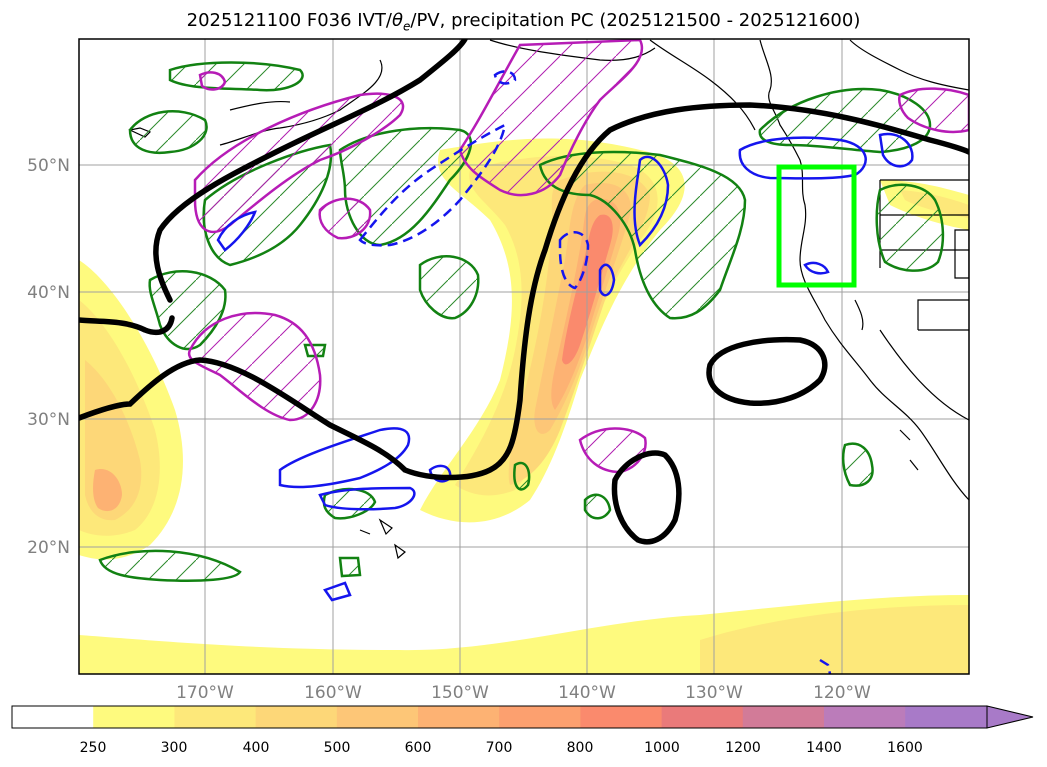  What do you see at coordinates (333, 693) in the screenshot?
I see `lon-label-160w: 160°W` at bounding box center [333, 693].